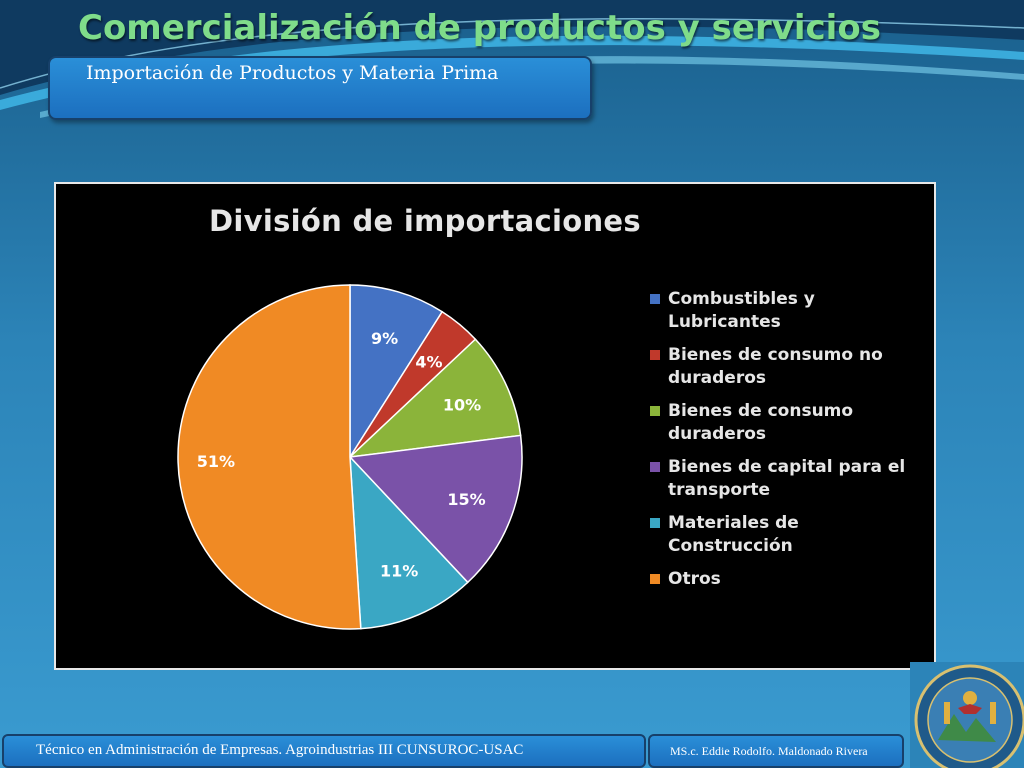 The height and width of the screenshot is (768, 1024). I want to click on legend-label: Bienes de consumo no duraderos, so click(775, 366).